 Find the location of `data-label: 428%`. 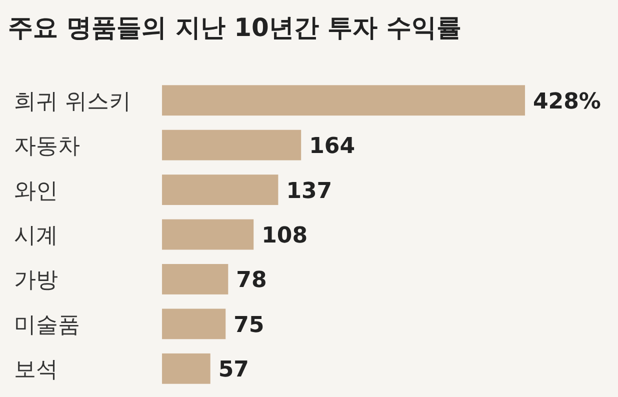

data-label: 428% is located at coordinates (567, 101).